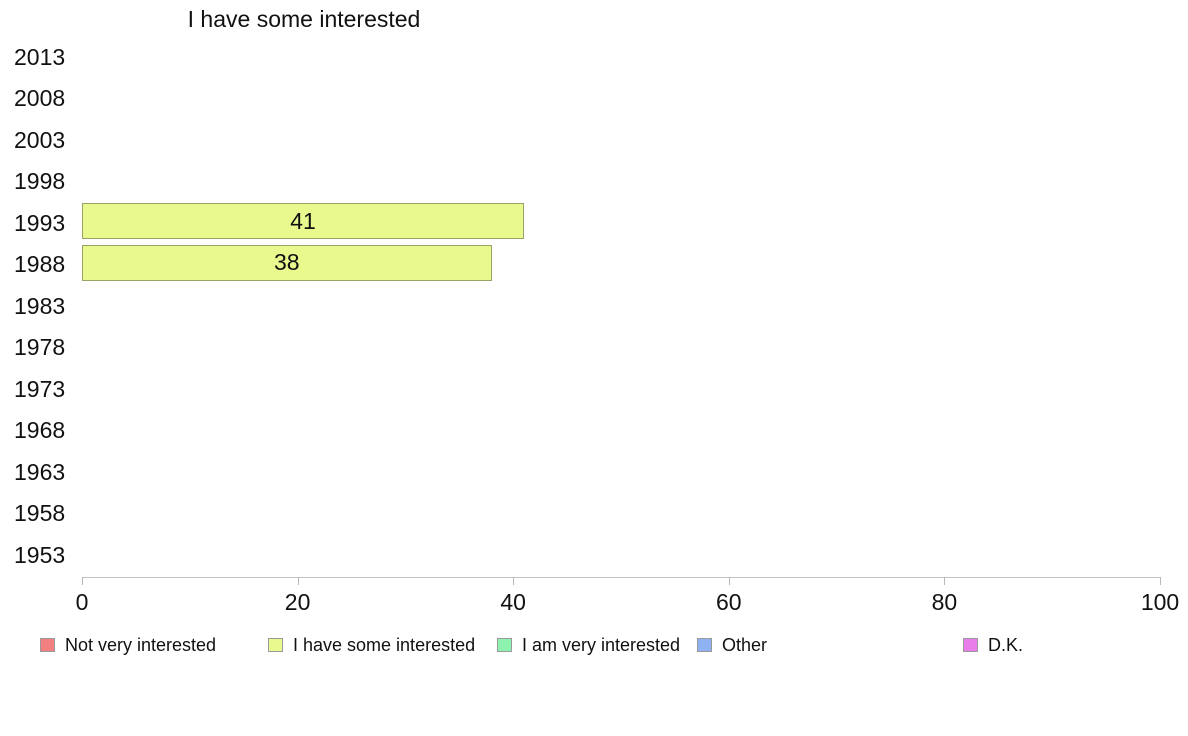  Describe the element at coordinates (40, 554) in the screenshot. I see `y-axis-label-1953: 1953` at that location.